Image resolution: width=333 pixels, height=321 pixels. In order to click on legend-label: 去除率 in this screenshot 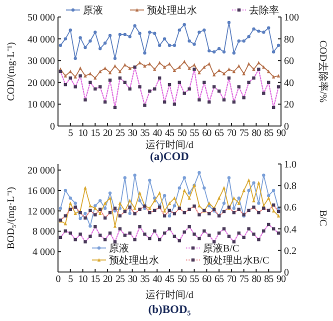, I will do `click(264, 10)`.